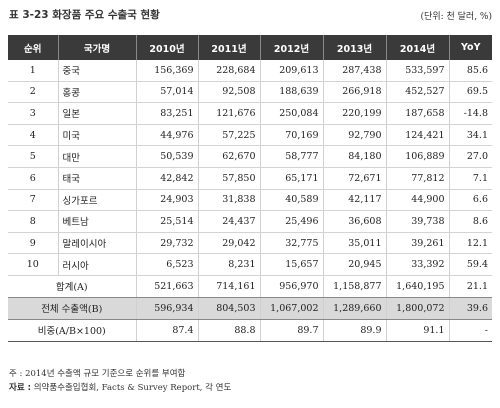  I want to click on yoy-cell: -14.8, so click(470, 113).